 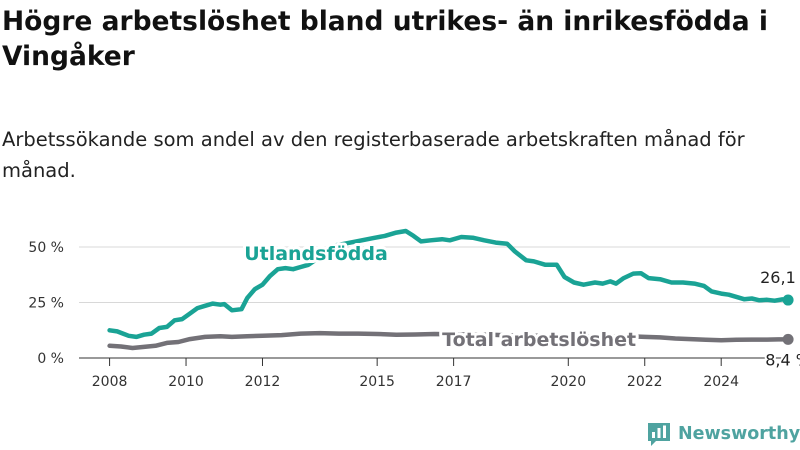 I want to click on x-tick-label: 2017, so click(x=454, y=382).